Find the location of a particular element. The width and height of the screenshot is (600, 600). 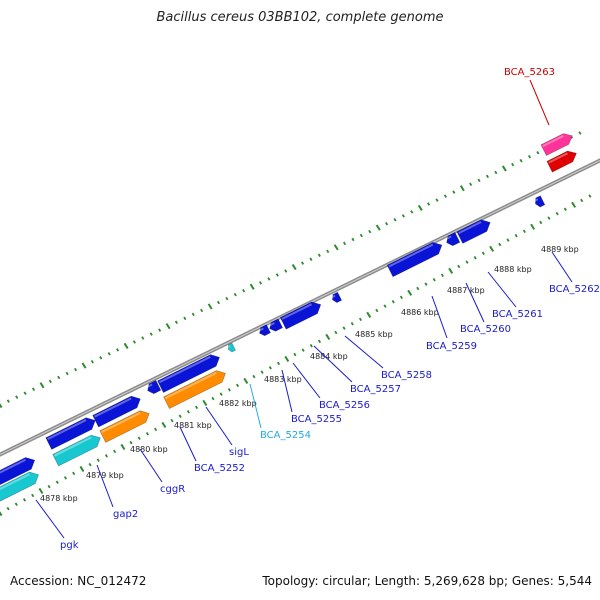

feature-5261-cds-shape is located at coordinates (474, 230).